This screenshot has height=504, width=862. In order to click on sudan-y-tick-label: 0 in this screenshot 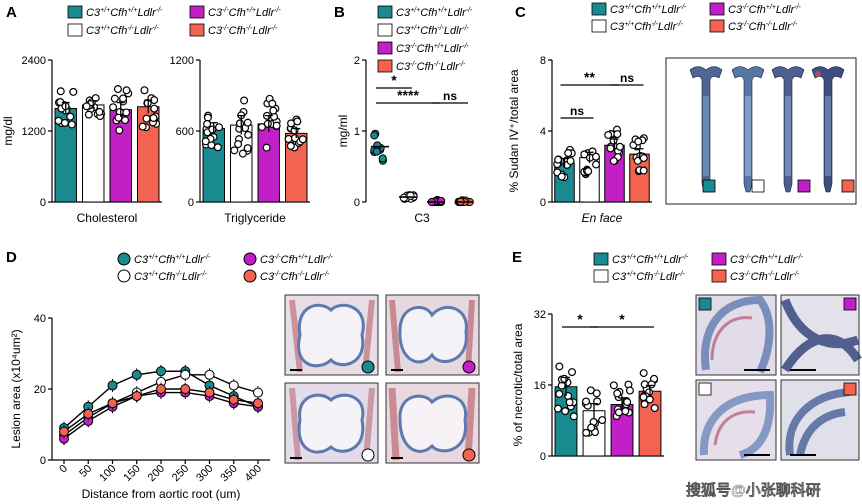, I will do `click(543, 203)`.